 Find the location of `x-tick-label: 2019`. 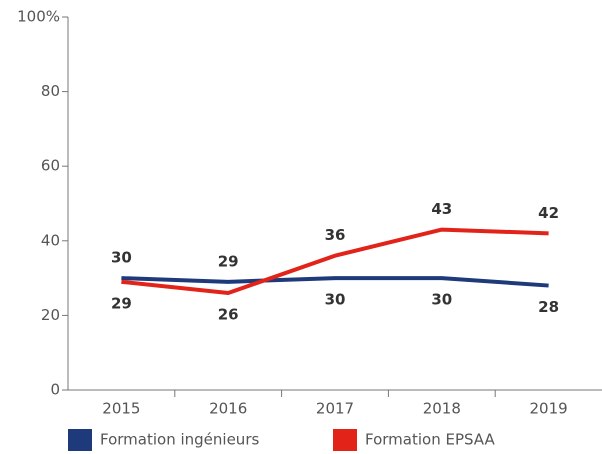

x-tick-label: 2019 is located at coordinates (549, 409).